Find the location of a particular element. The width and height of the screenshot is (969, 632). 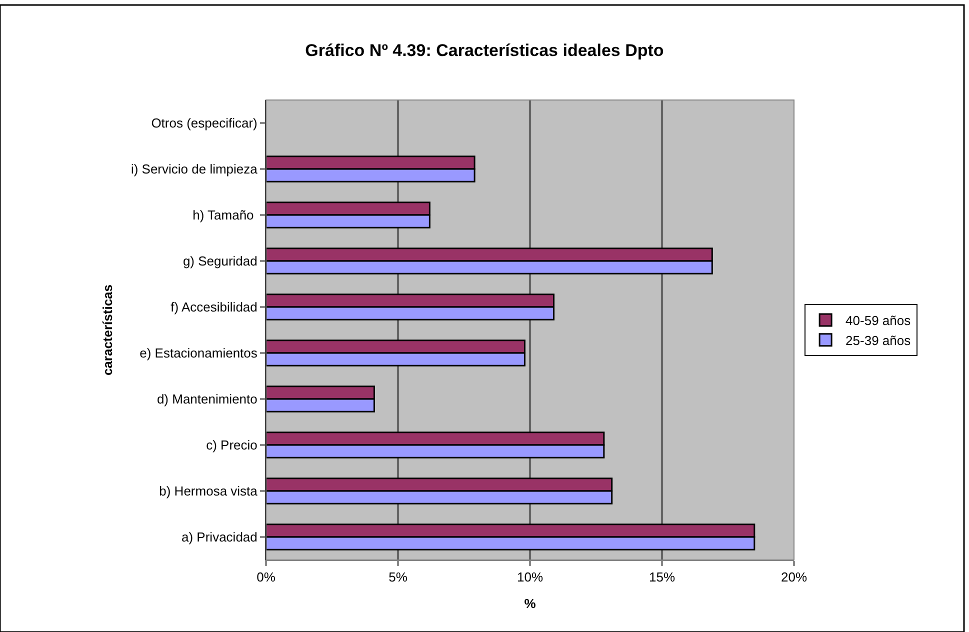

x-tick-label: 15% is located at coordinates (662, 577).